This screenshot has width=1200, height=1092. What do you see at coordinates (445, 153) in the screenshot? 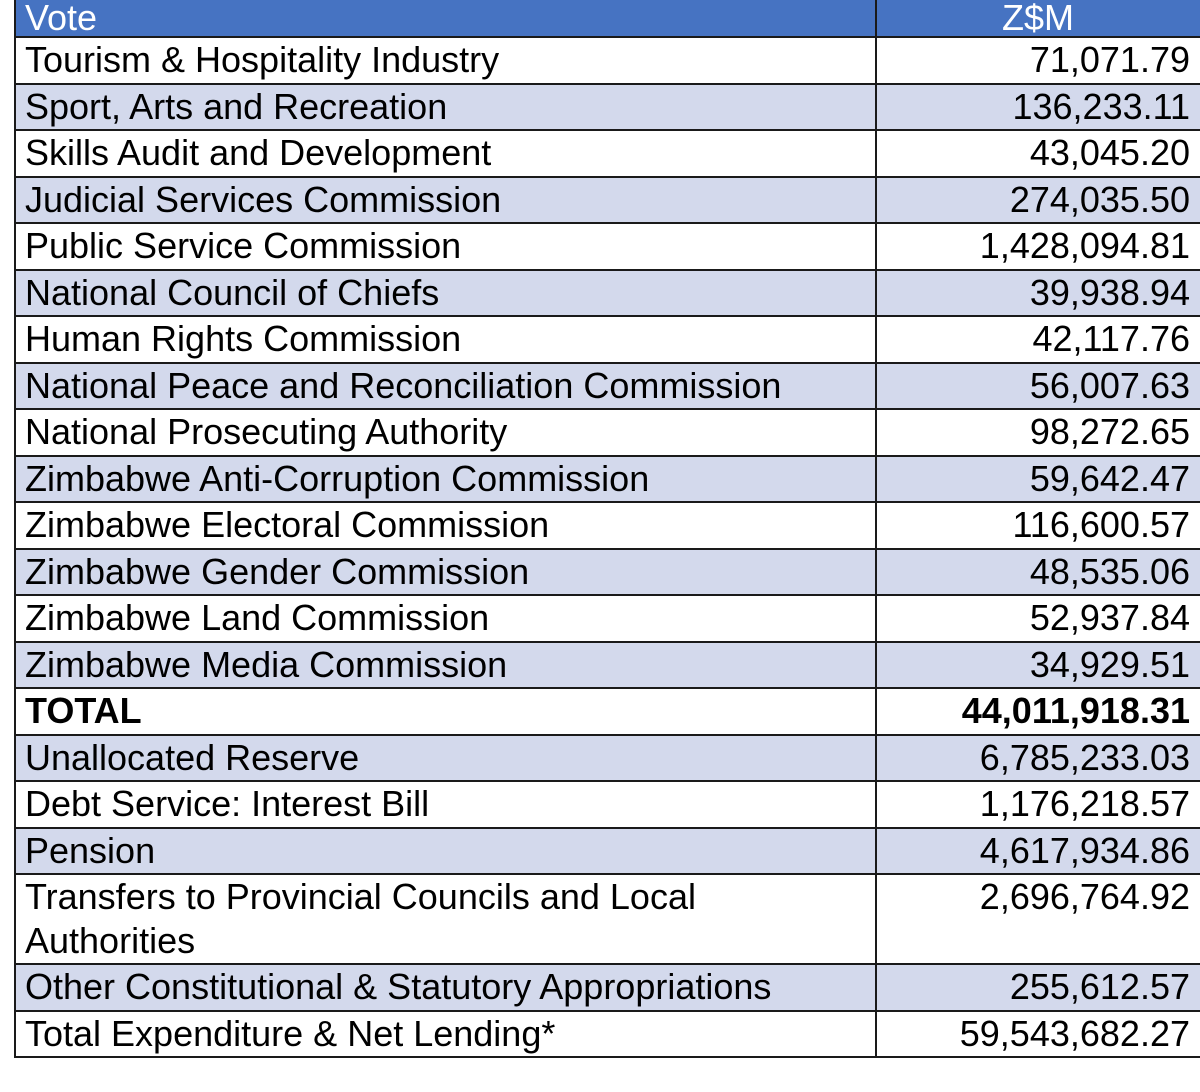
I see `vote-cell: Skills Audit and Development` at bounding box center [445, 153].